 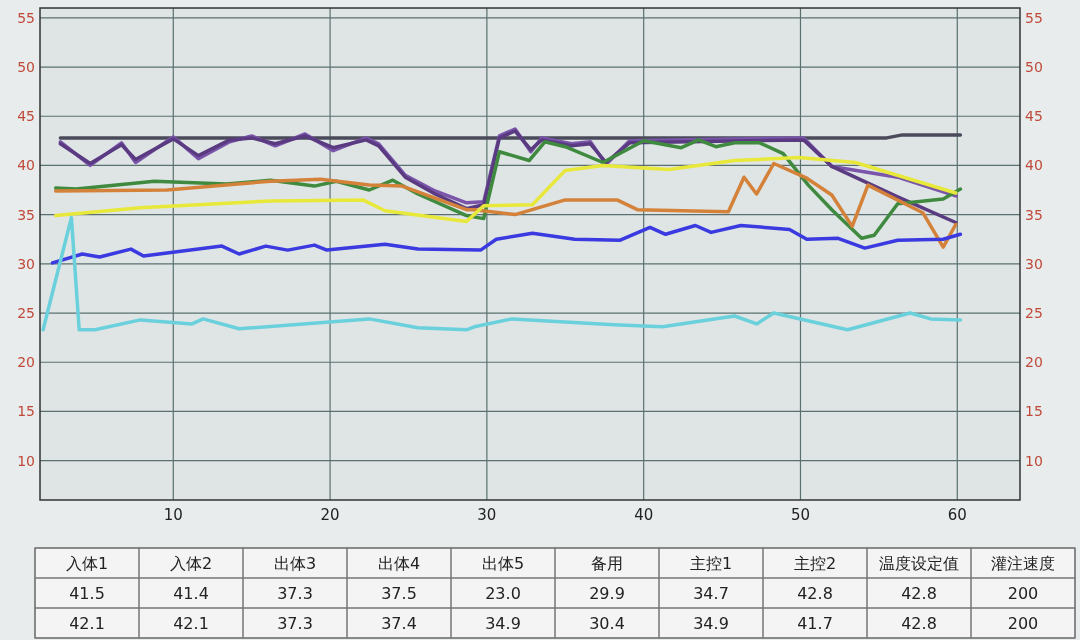 What do you see at coordinates (815, 563) in the screenshot?
I see `text: 主控2` at bounding box center [815, 563].